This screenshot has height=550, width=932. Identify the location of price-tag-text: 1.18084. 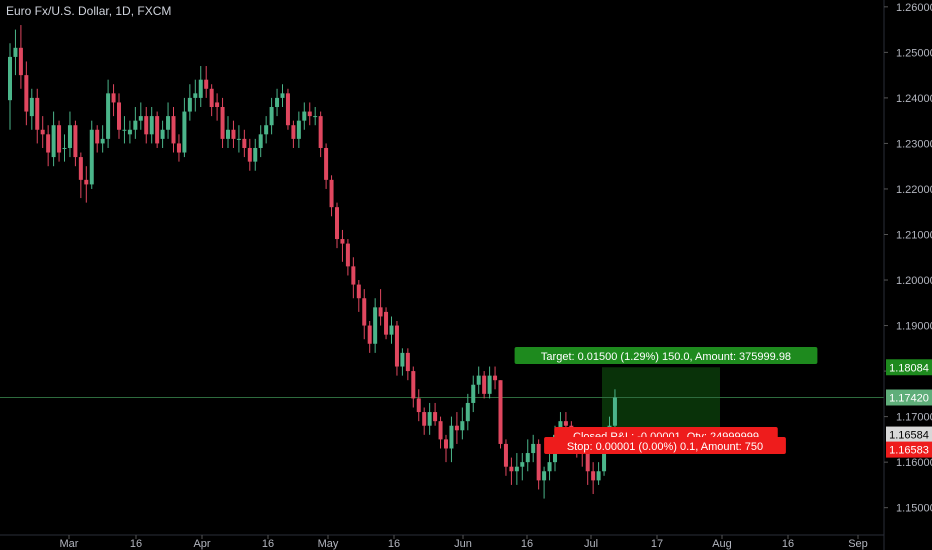
(909, 368).